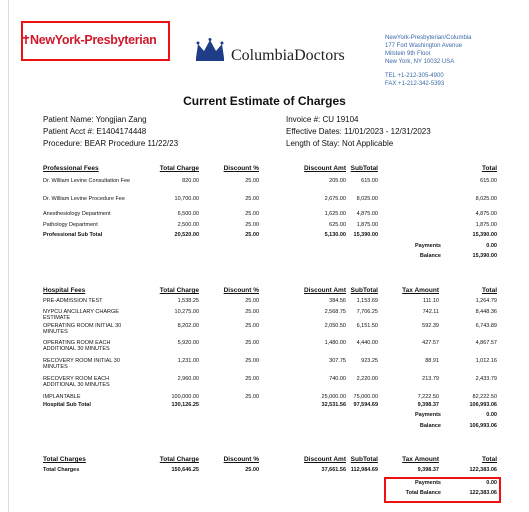  Describe the element at coordinates (62, 397) in the screenshot. I see `row-description: IMPLANTABLE` at that location.